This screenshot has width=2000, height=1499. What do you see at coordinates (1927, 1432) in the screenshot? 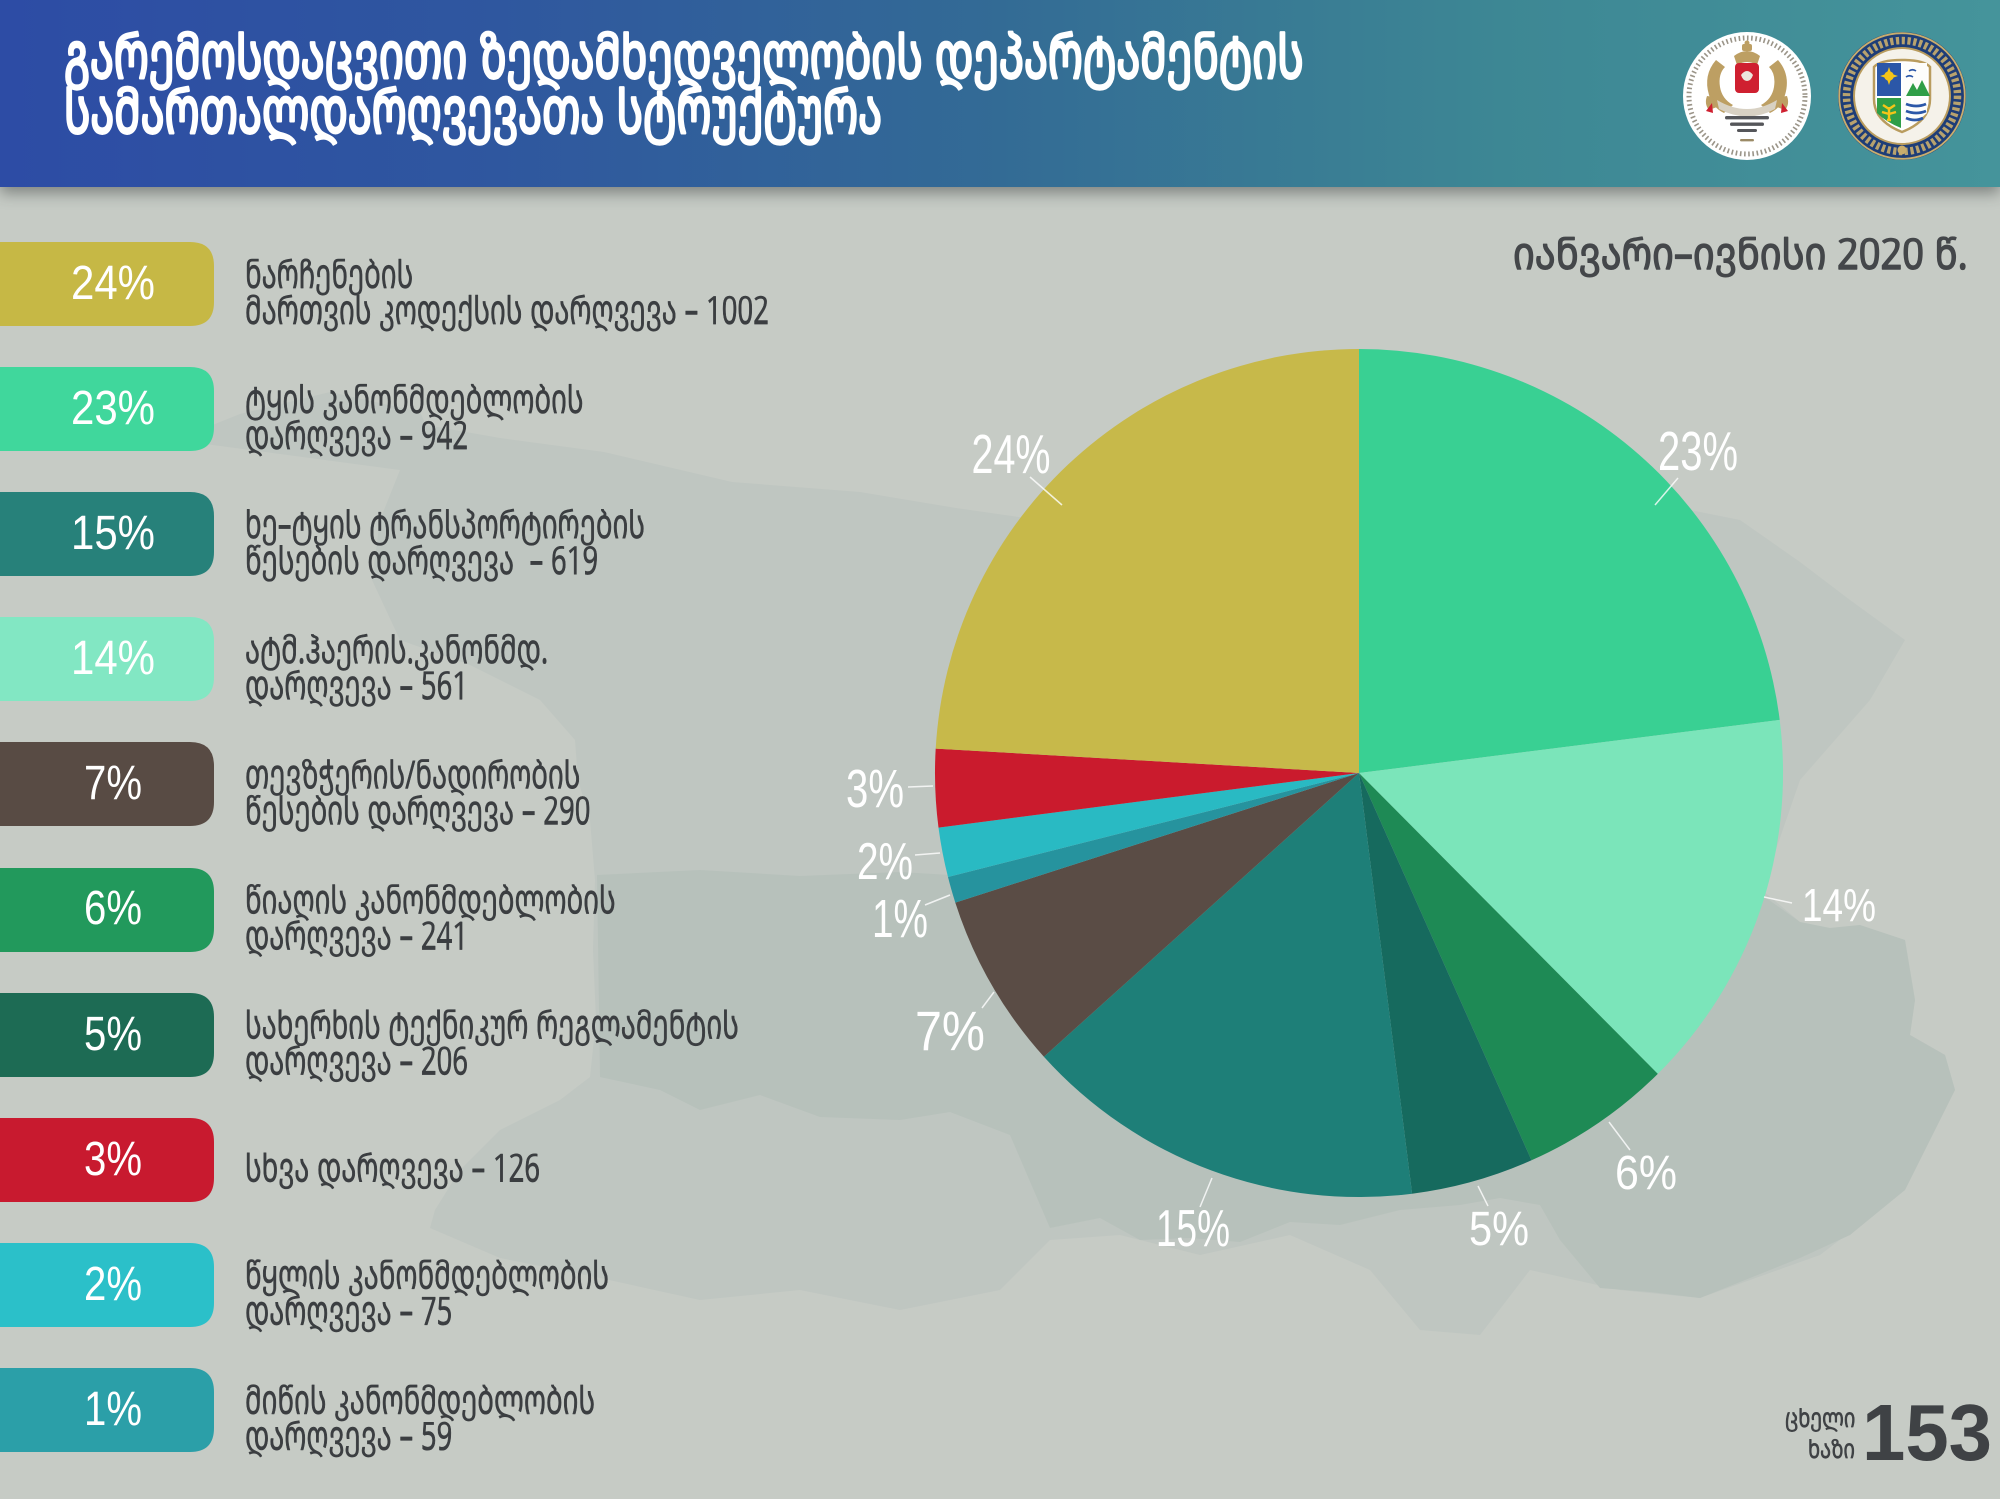
I see `svg-text: 153` at bounding box center [1927, 1432].